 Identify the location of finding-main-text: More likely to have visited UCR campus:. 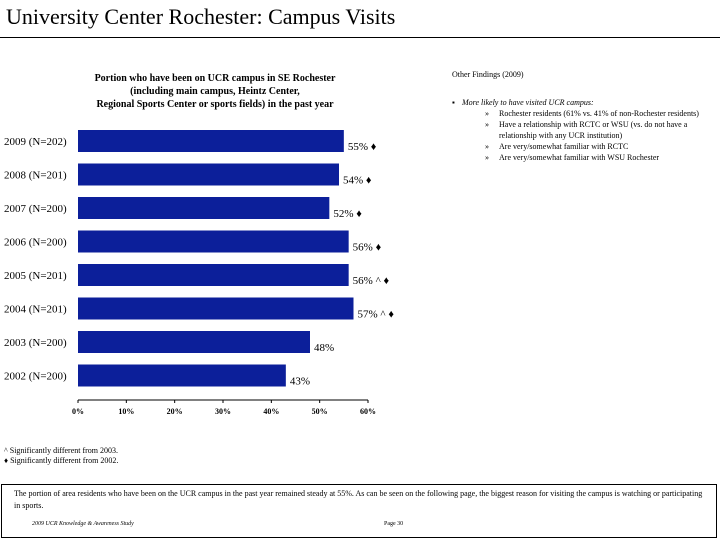
(528, 102).